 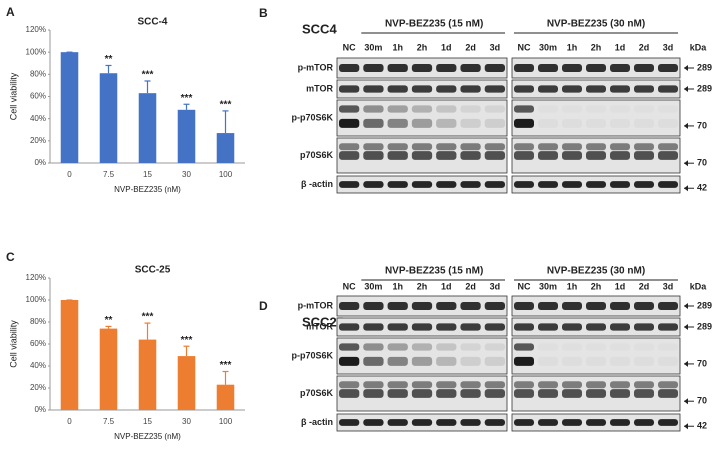 What do you see at coordinates (40, 162) in the screenshot?
I see `y-tick-label: 0%` at bounding box center [40, 162].